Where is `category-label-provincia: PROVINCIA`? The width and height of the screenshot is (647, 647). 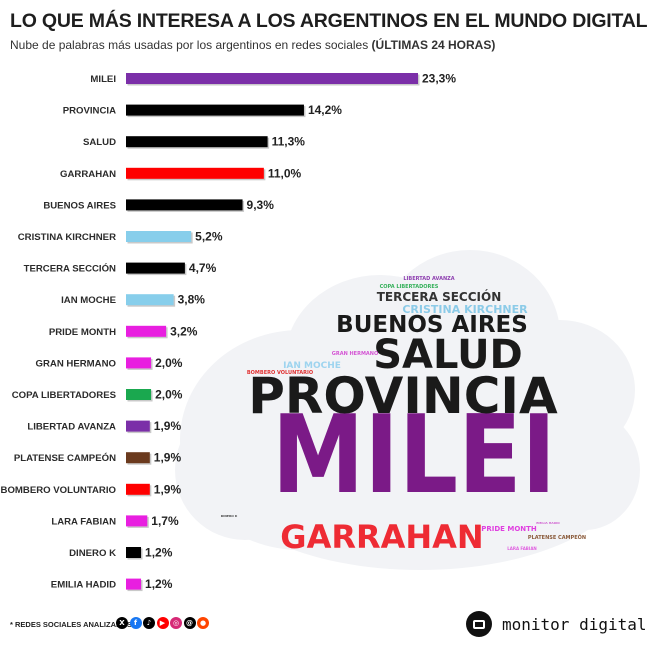 category-label-provincia: PROVINCIA is located at coordinates (89, 111).